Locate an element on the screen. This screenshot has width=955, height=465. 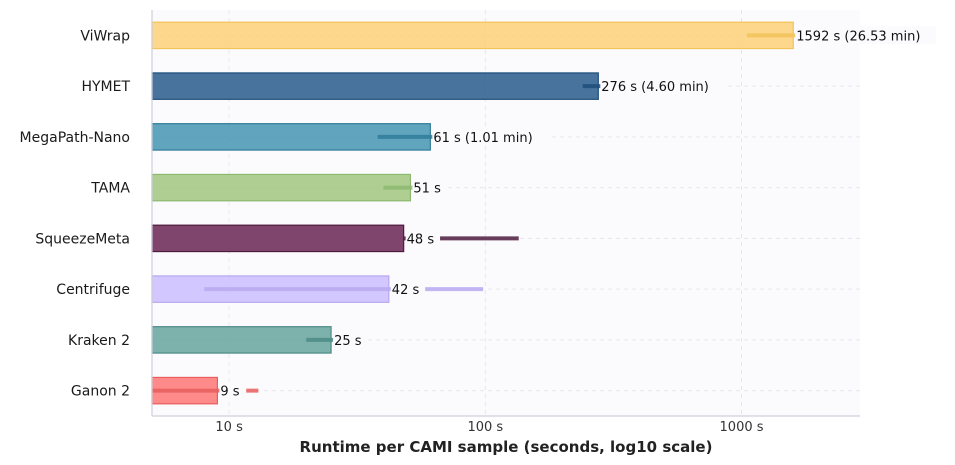
value-label: 48 s is located at coordinates (421, 239).